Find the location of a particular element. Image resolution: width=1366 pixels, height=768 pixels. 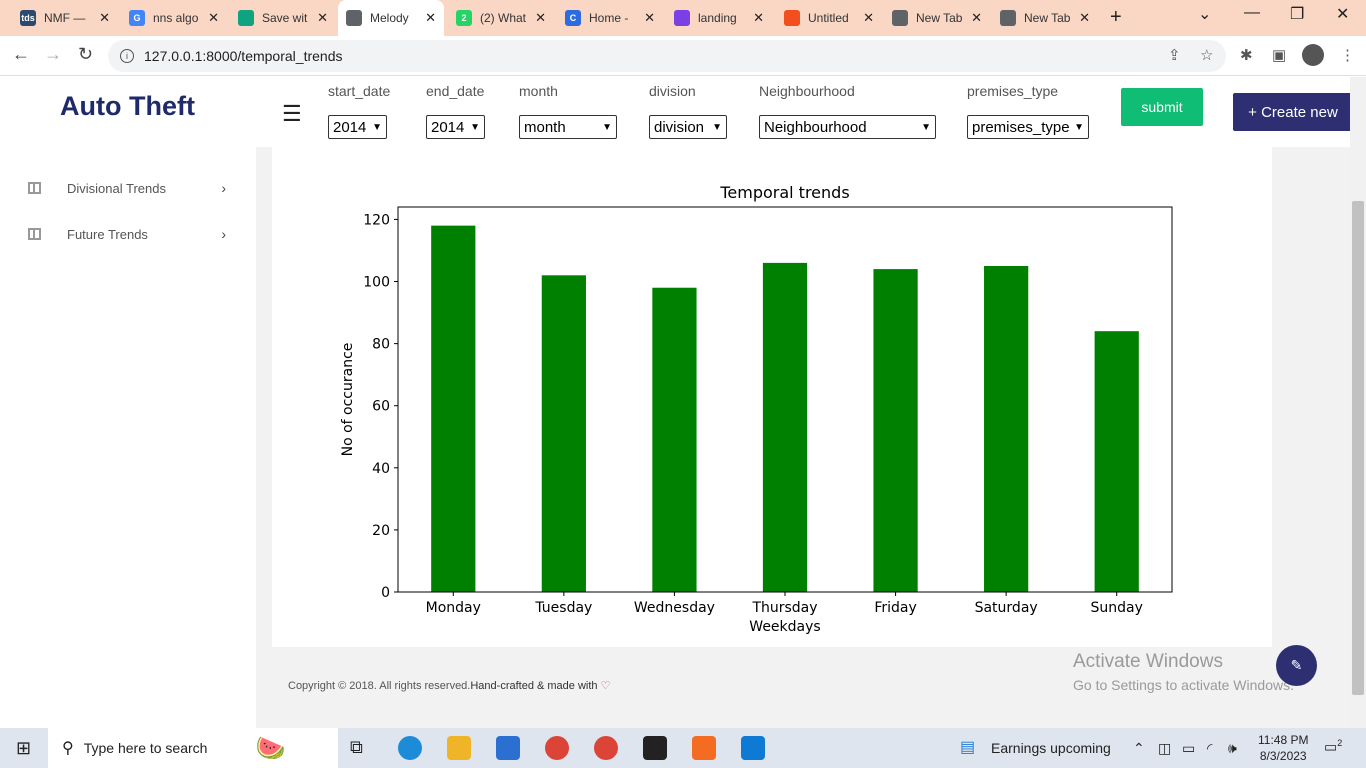

minimize-button: — is located at coordinates (1252, 12).